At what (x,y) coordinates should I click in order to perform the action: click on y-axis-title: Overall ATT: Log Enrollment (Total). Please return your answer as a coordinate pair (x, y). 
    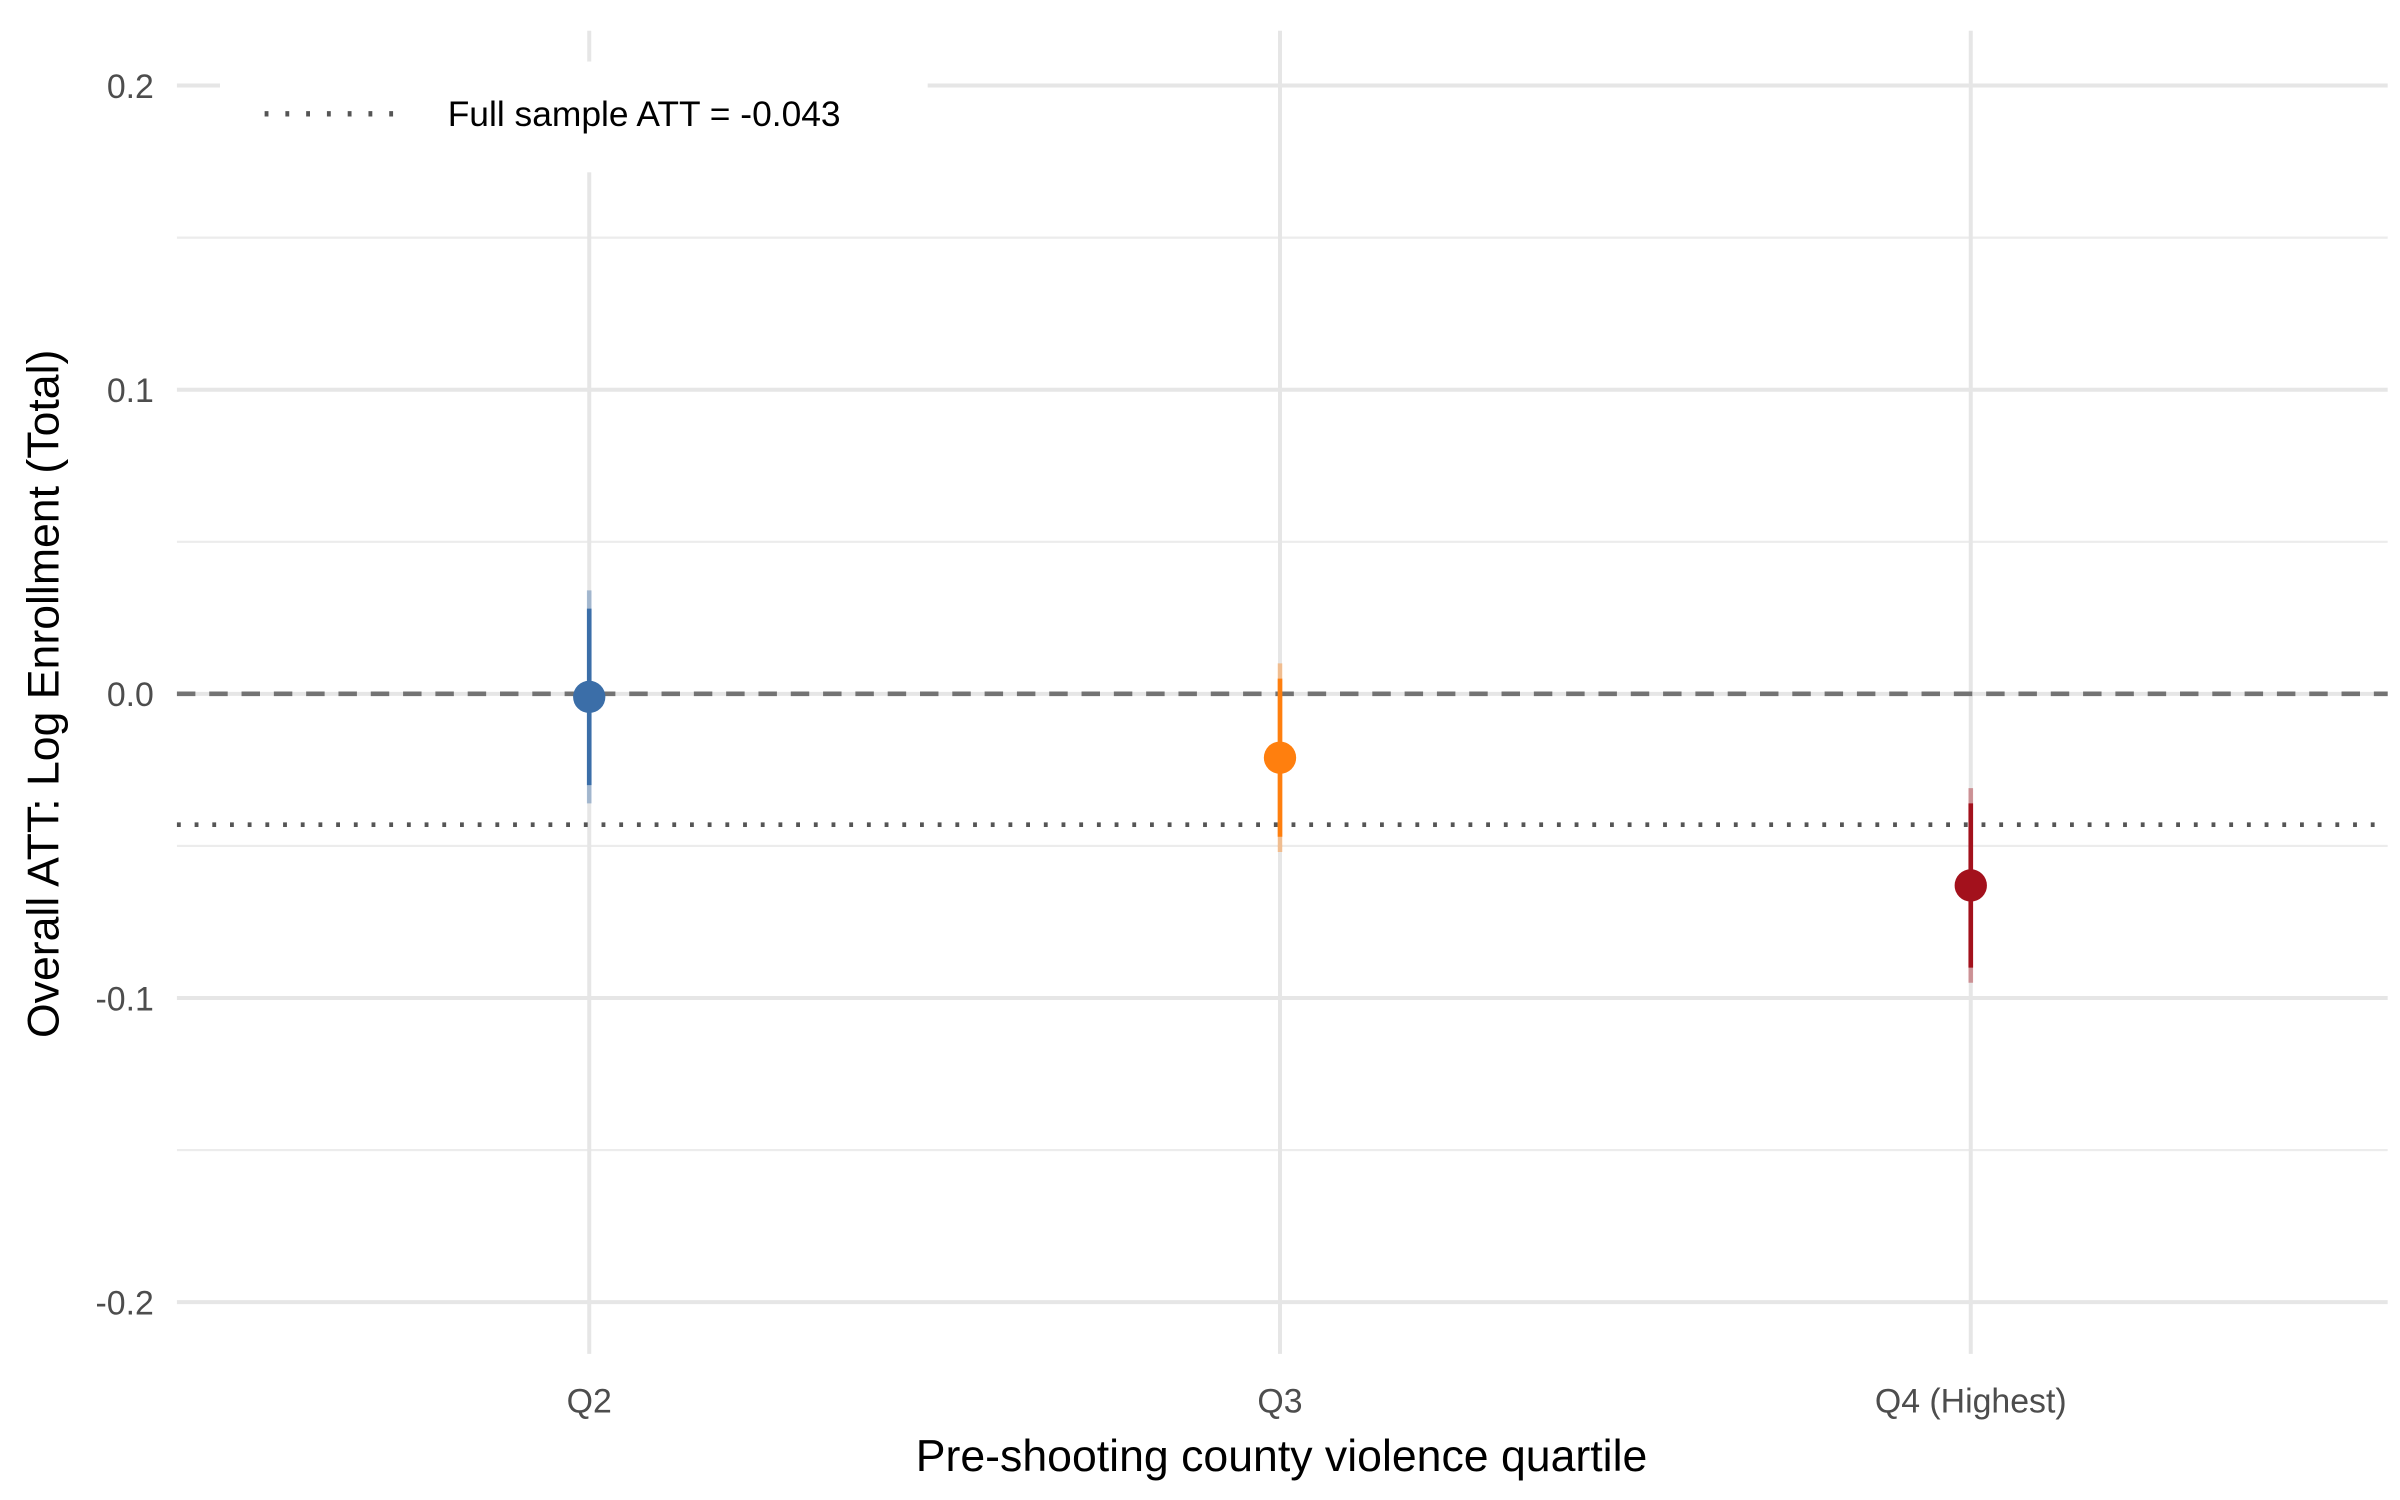
    Looking at the image, I should click on (43, 694).